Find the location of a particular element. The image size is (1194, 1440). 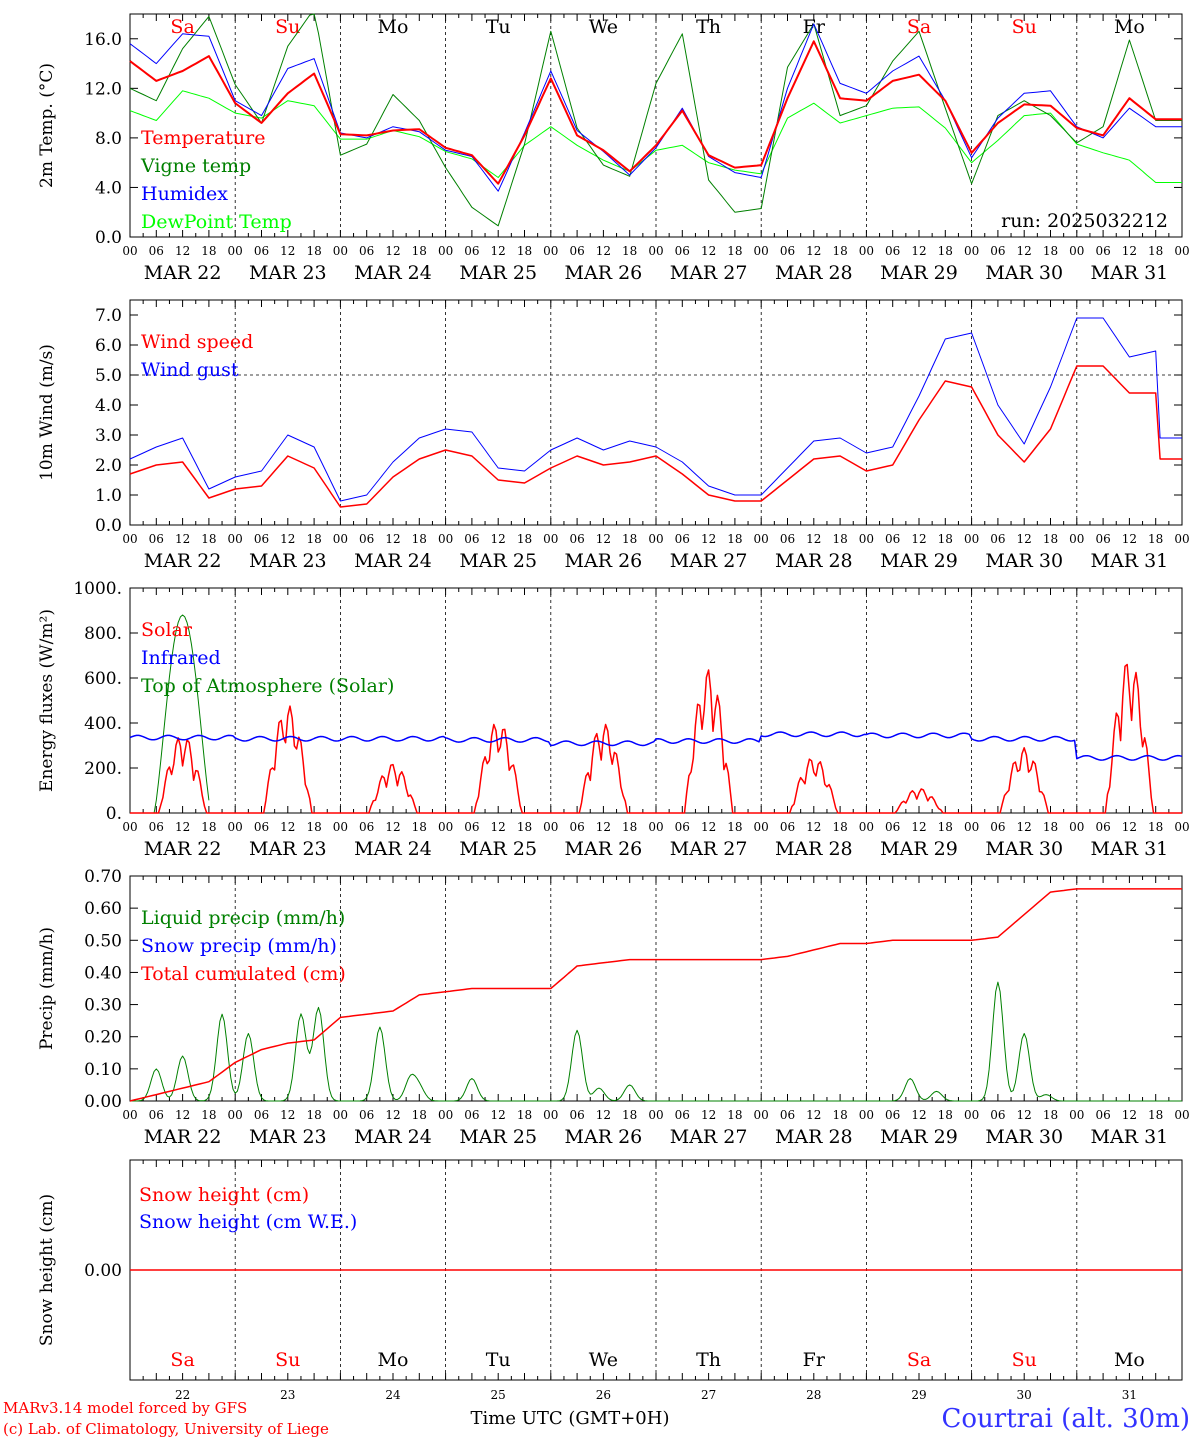

y-tick-label: 5.0 is located at coordinates (108, 376).